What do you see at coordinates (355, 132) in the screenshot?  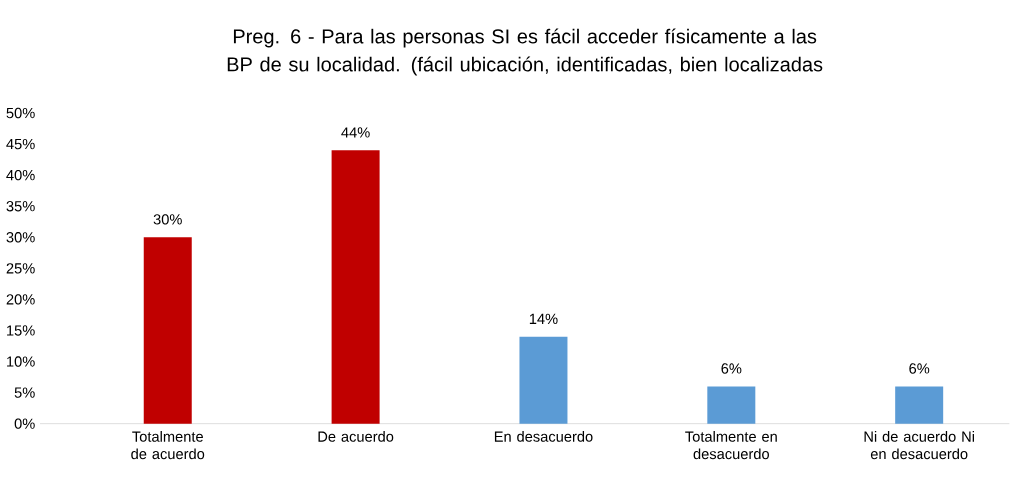 I see `data-label: 44%` at bounding box center [355, 132].